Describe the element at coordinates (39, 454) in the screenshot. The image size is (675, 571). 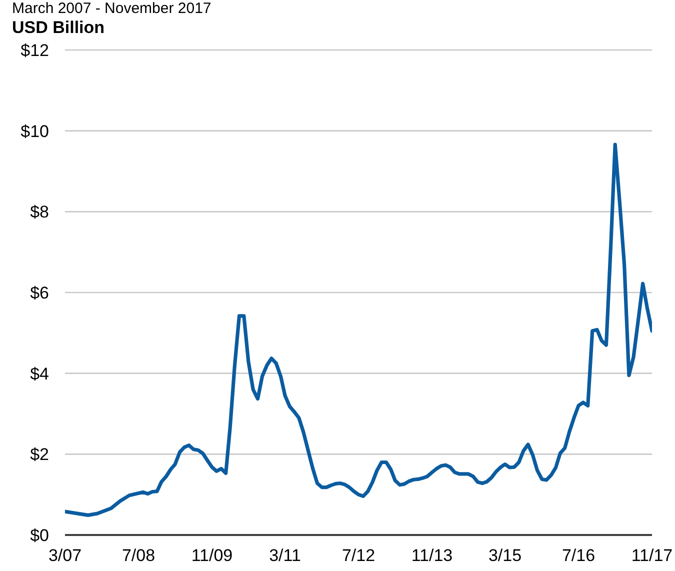
I see `y-tick-label: $2` at that location.